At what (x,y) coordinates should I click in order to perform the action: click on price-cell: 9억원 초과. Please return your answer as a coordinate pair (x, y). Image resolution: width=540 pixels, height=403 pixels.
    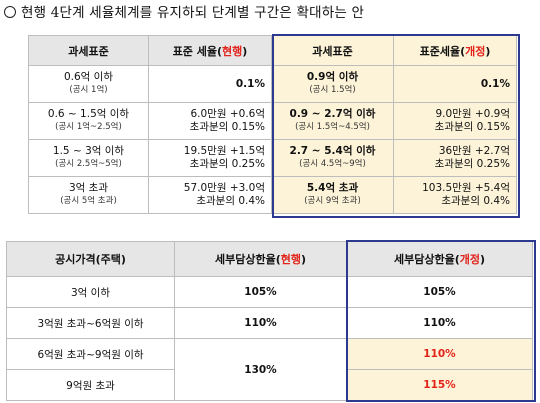
    Looking at the image, I should click on (90, 385).